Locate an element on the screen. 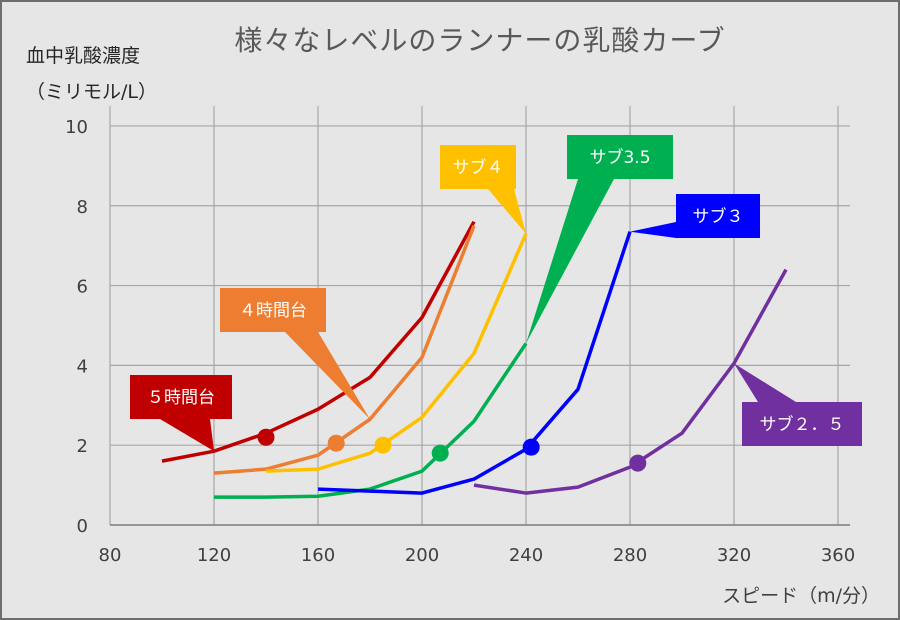 The height and width of the screenshot is (620, 900). x-tick-label: 160 is located at coordinates (318, 555).